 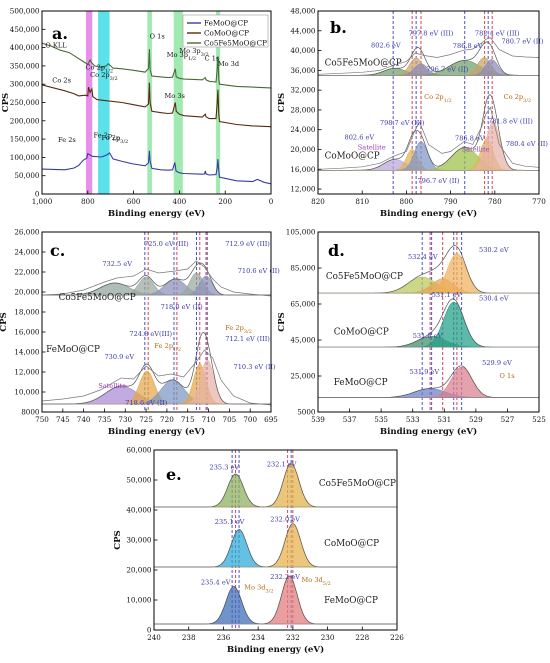 I want to click on annotation-c-1: 732.5 eV, so click(x=117, y=264).